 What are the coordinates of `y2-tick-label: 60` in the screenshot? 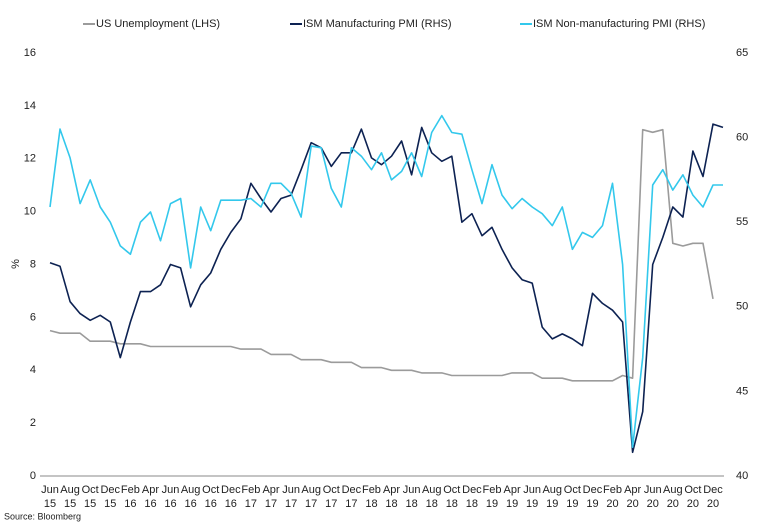 It's located at (742, 138).